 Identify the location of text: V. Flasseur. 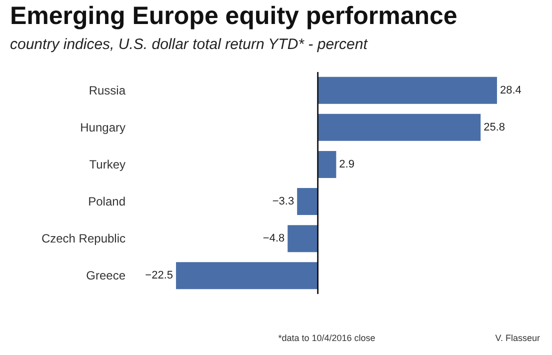
(517, 338).